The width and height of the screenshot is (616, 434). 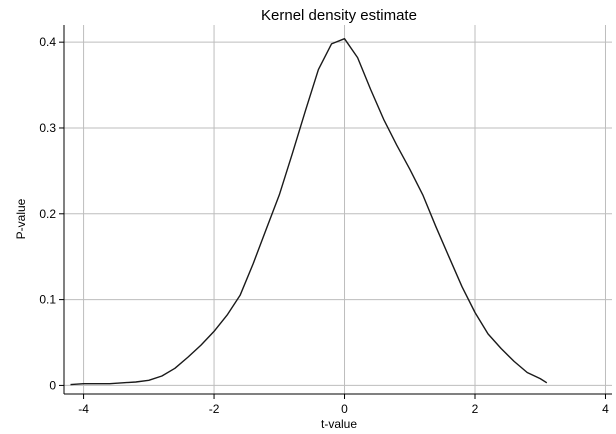 What do you see at coordinates (52, 385) in the screenshot?
I see `y-tick-label: 0` at bounding box center [52, 385].